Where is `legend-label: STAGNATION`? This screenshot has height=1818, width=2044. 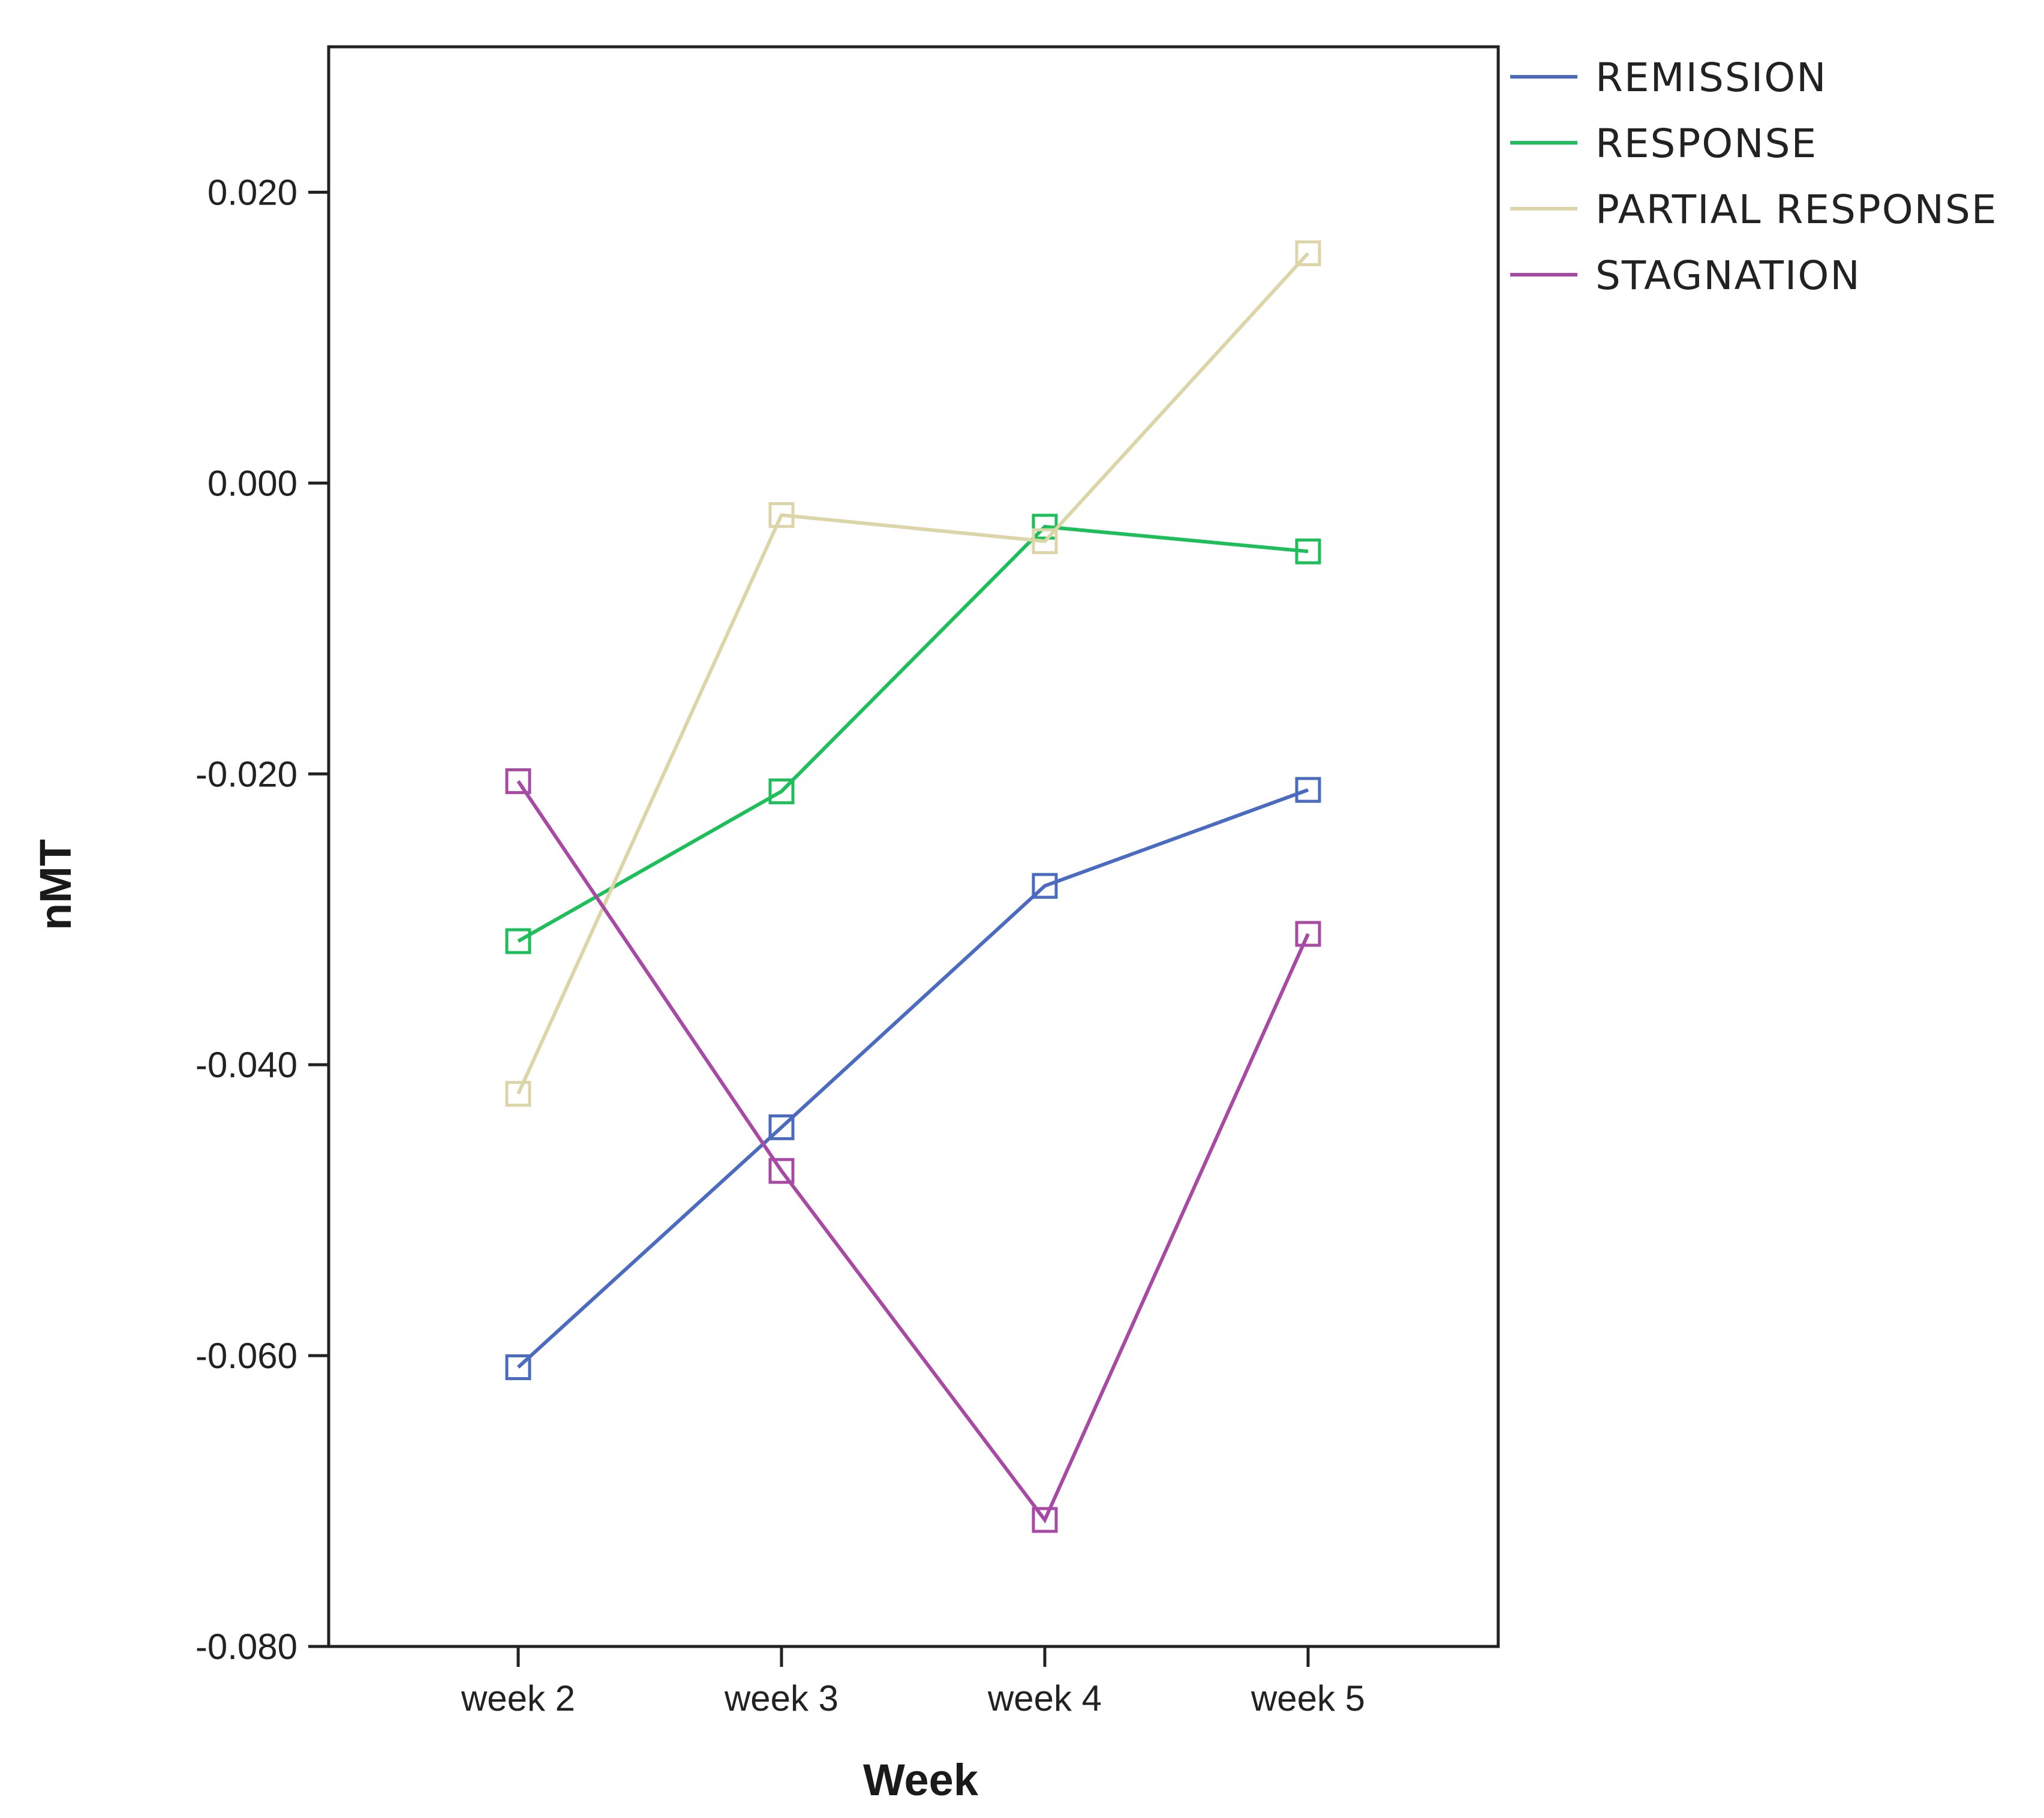
legend-label: STAGNATION is located at coordinates (1728, 276).